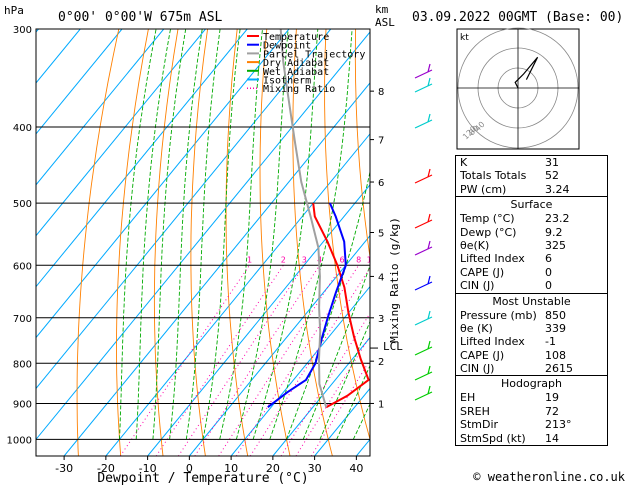 Image resolution: width=629 pixels, height=486 pixels. What do you see at coordinates (488, 232) in the screenshot?
I see `surface-label: Dewp (°C)` at bounding box center [488, 232].